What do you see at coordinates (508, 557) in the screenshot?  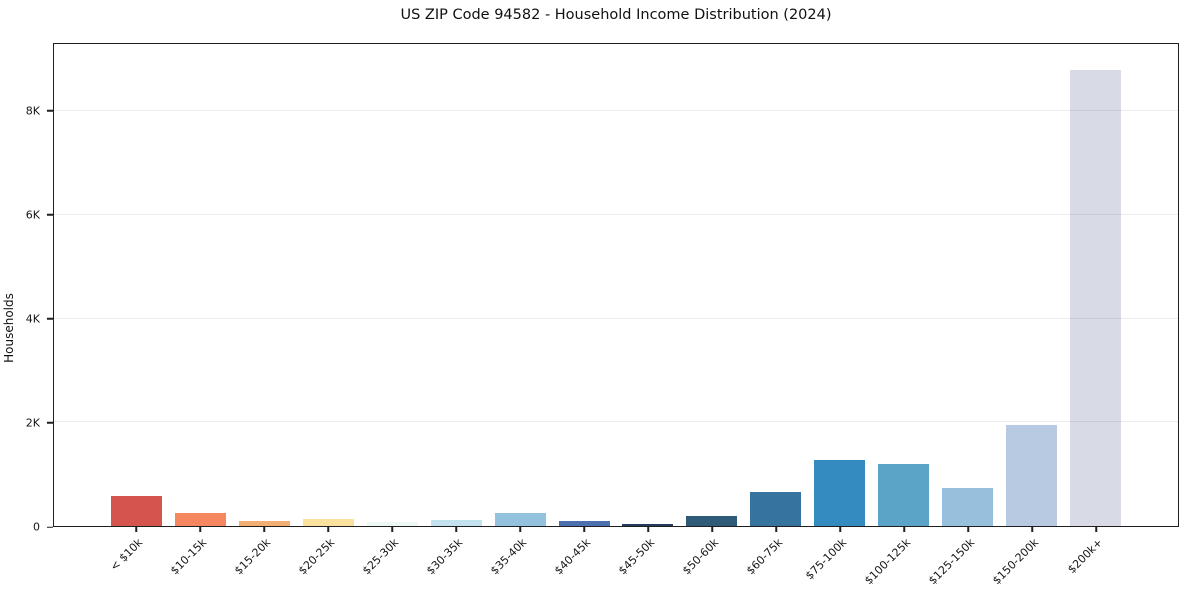 I see `x-tick-label-$35-40k: $35-40k` at bounding box center [508, 557].